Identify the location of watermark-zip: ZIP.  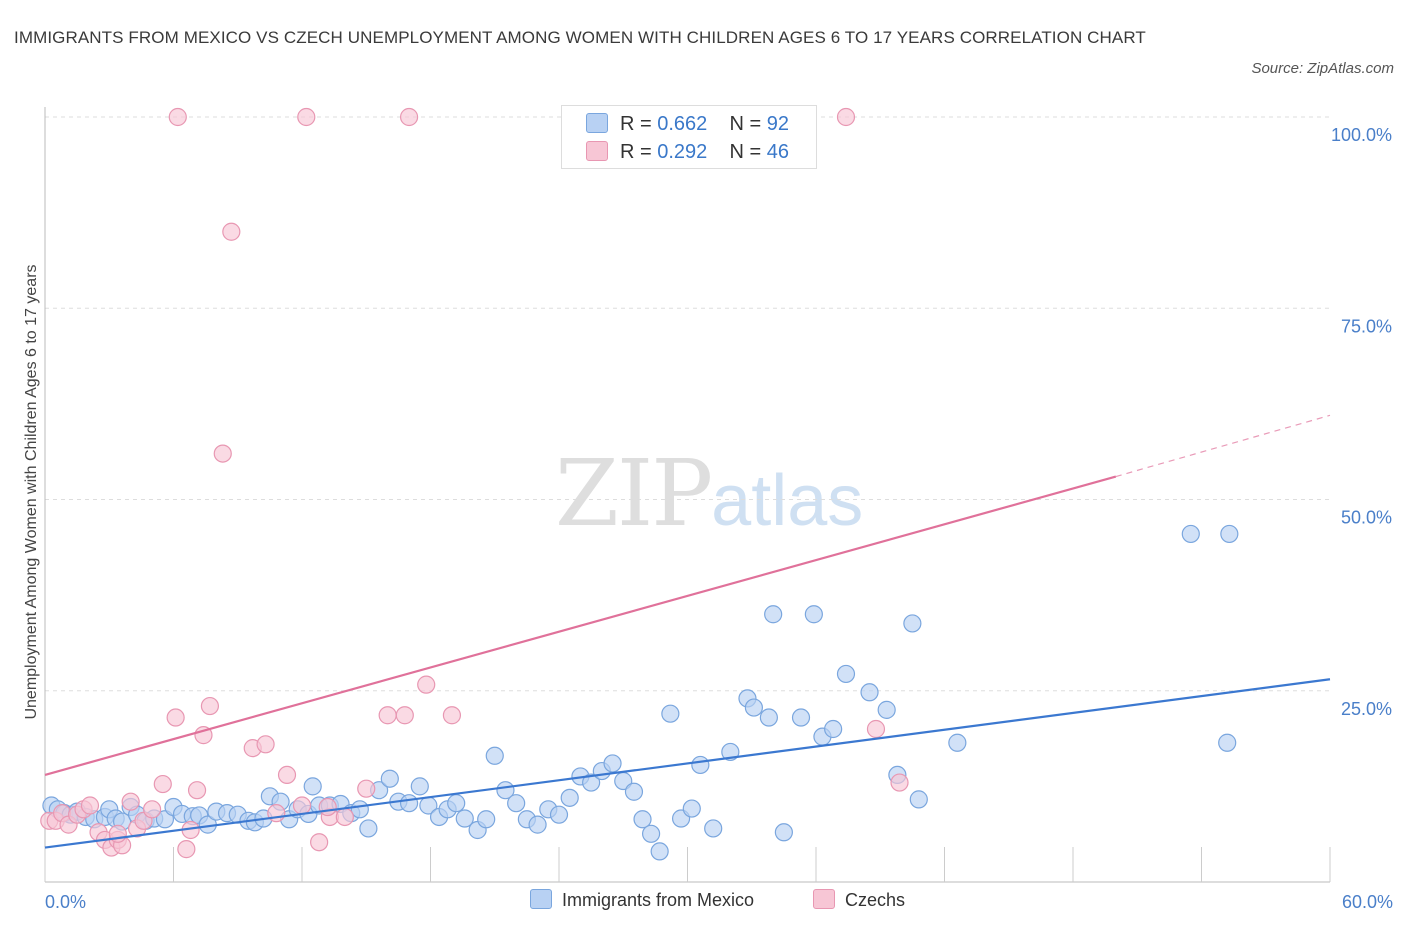
(634, 493).